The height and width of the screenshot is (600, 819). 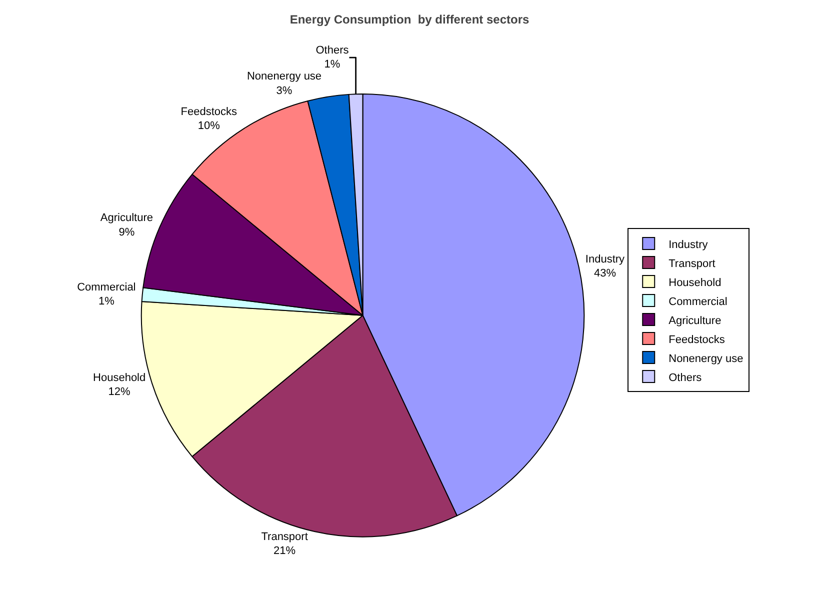 What do you see at coordinates (410, 19) in the screenshot?
I see `chart-title: Energy Consumption by different sectors` at bounding box center [410, 19].